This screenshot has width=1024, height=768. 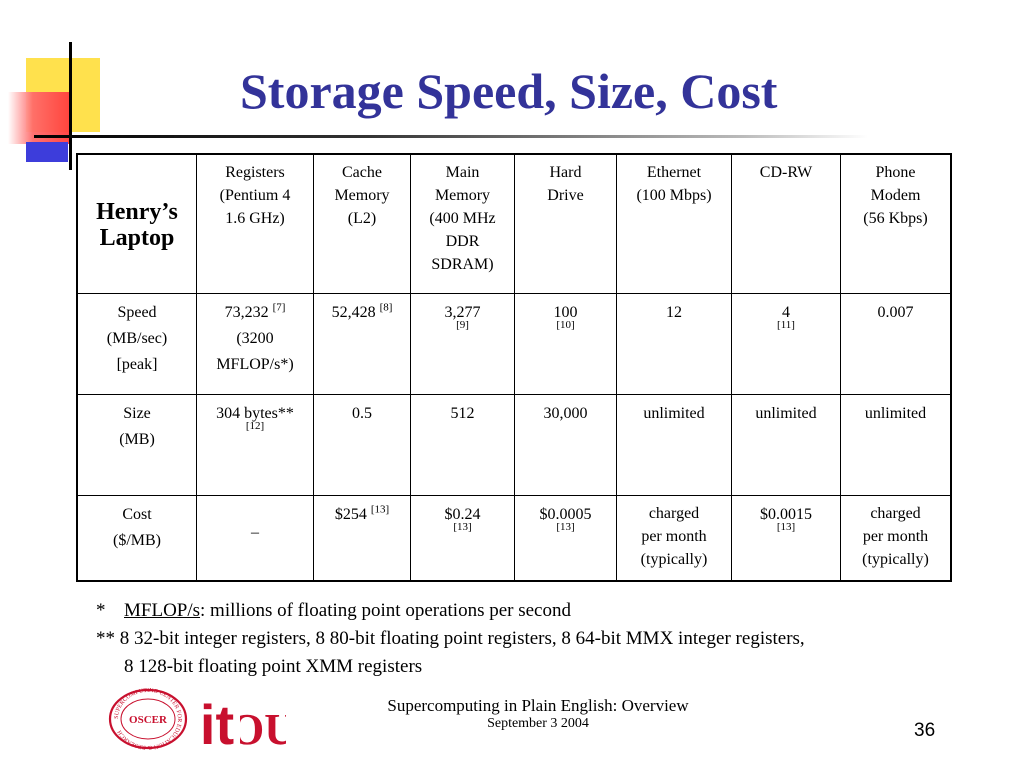 What do you see at coordinates (786, 538) in the screenshot?
I see `table-cell: $0.0015 [13]` at bounding box center [786, 538].